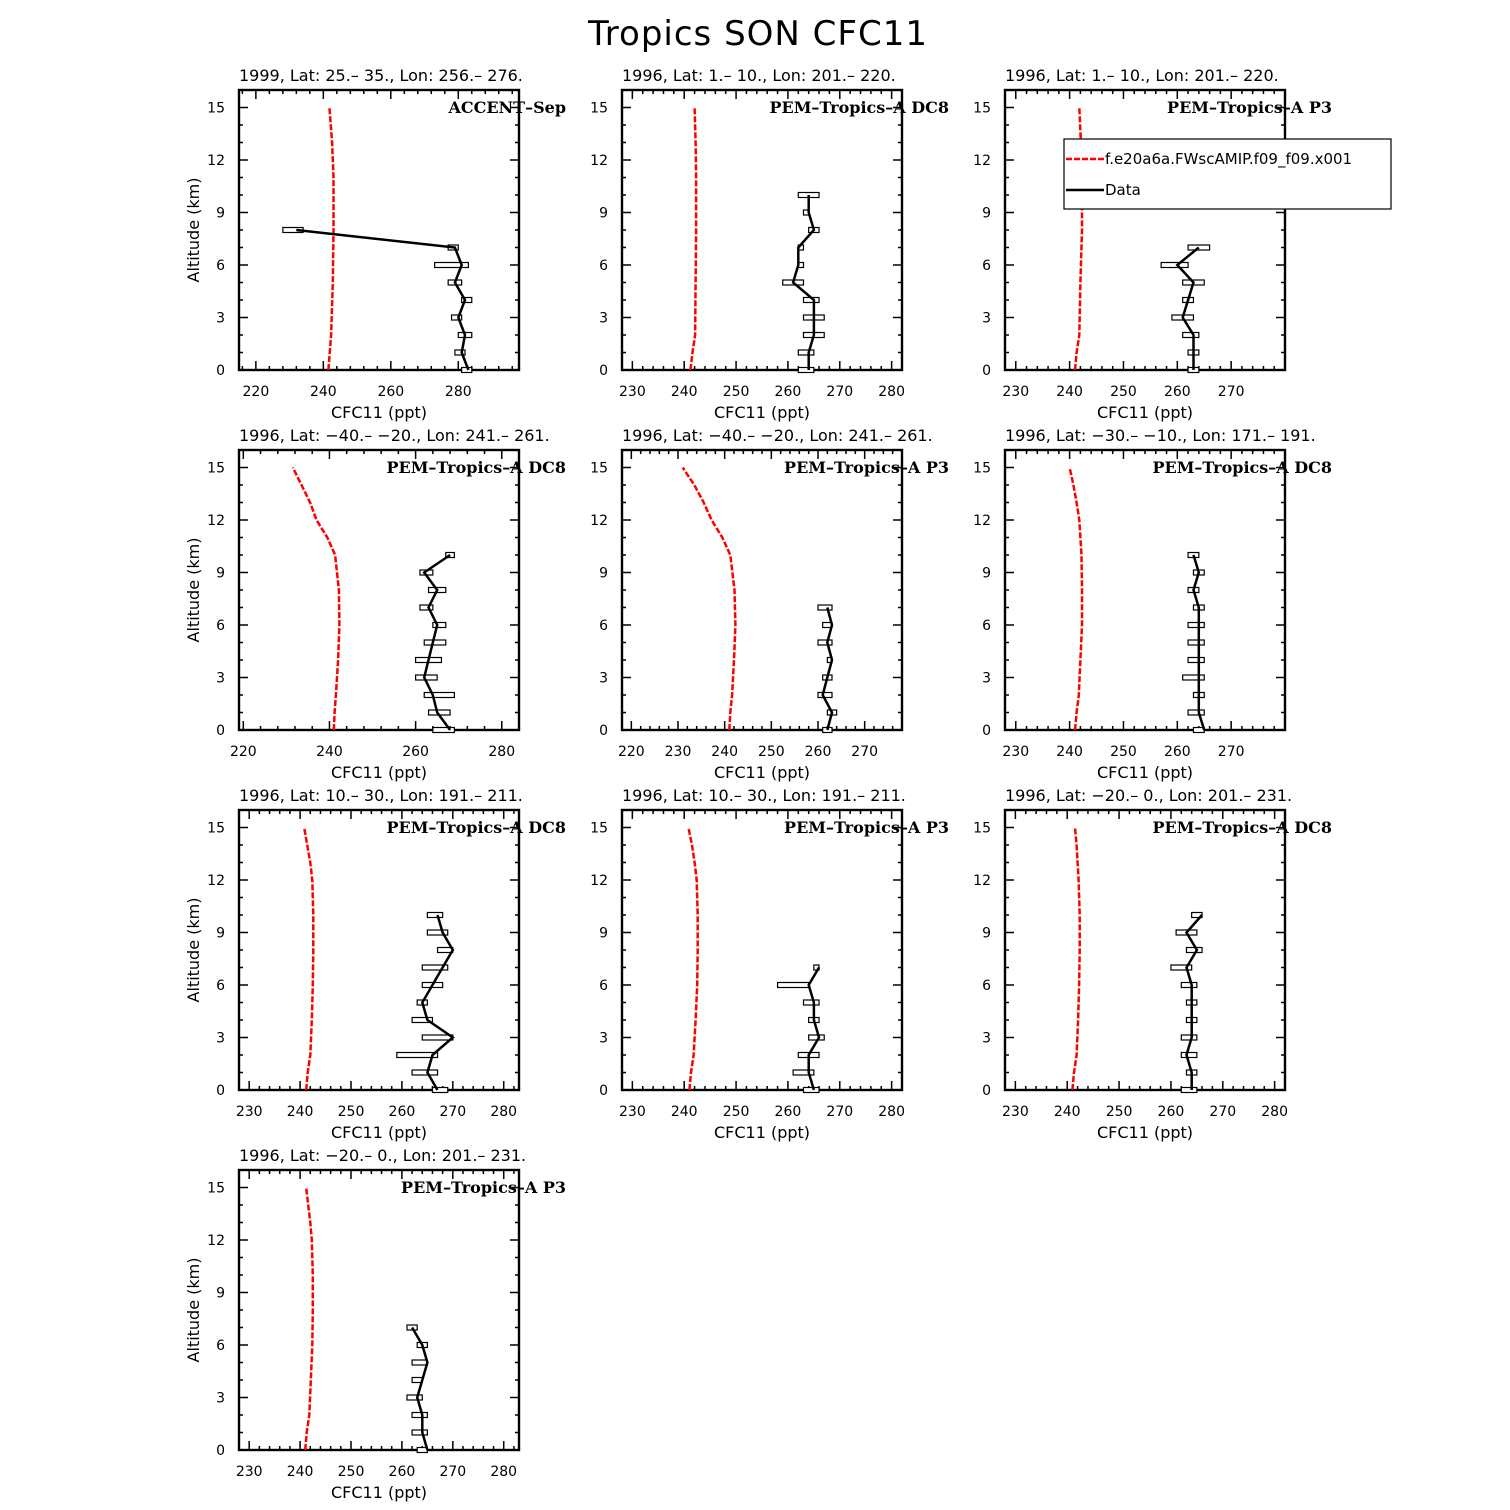 The width and height of the screenshot is (1510, 1510). What do you see at coordinates (1160, 435) in the screenshot?
I see `panel-title: 1996, Lat: −30.– −10., Lon: 171.– 191.` at bounding box center [1160, 435].